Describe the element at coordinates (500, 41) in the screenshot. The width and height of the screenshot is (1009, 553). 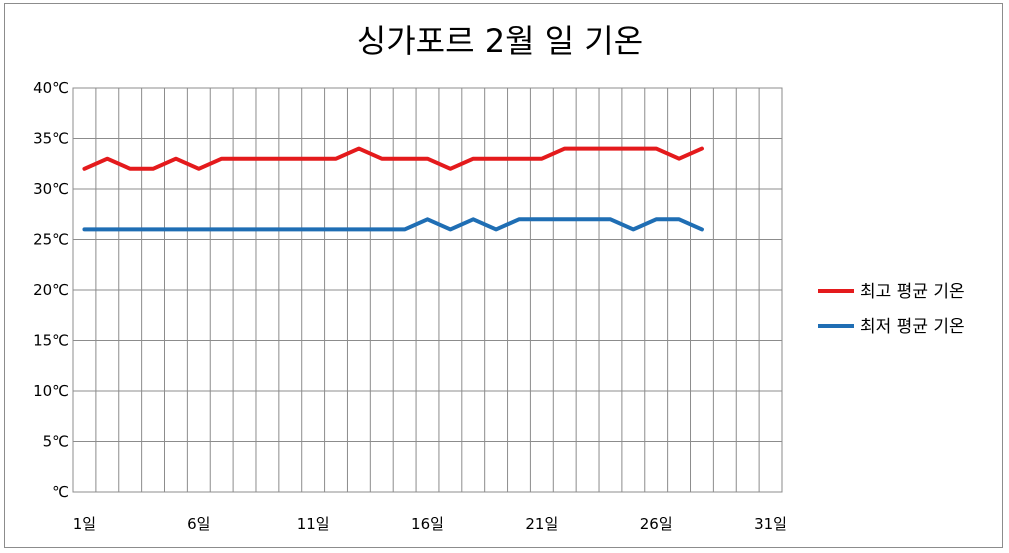
I see `chart-title: 싱가포르 2월 일 기온` at that location.